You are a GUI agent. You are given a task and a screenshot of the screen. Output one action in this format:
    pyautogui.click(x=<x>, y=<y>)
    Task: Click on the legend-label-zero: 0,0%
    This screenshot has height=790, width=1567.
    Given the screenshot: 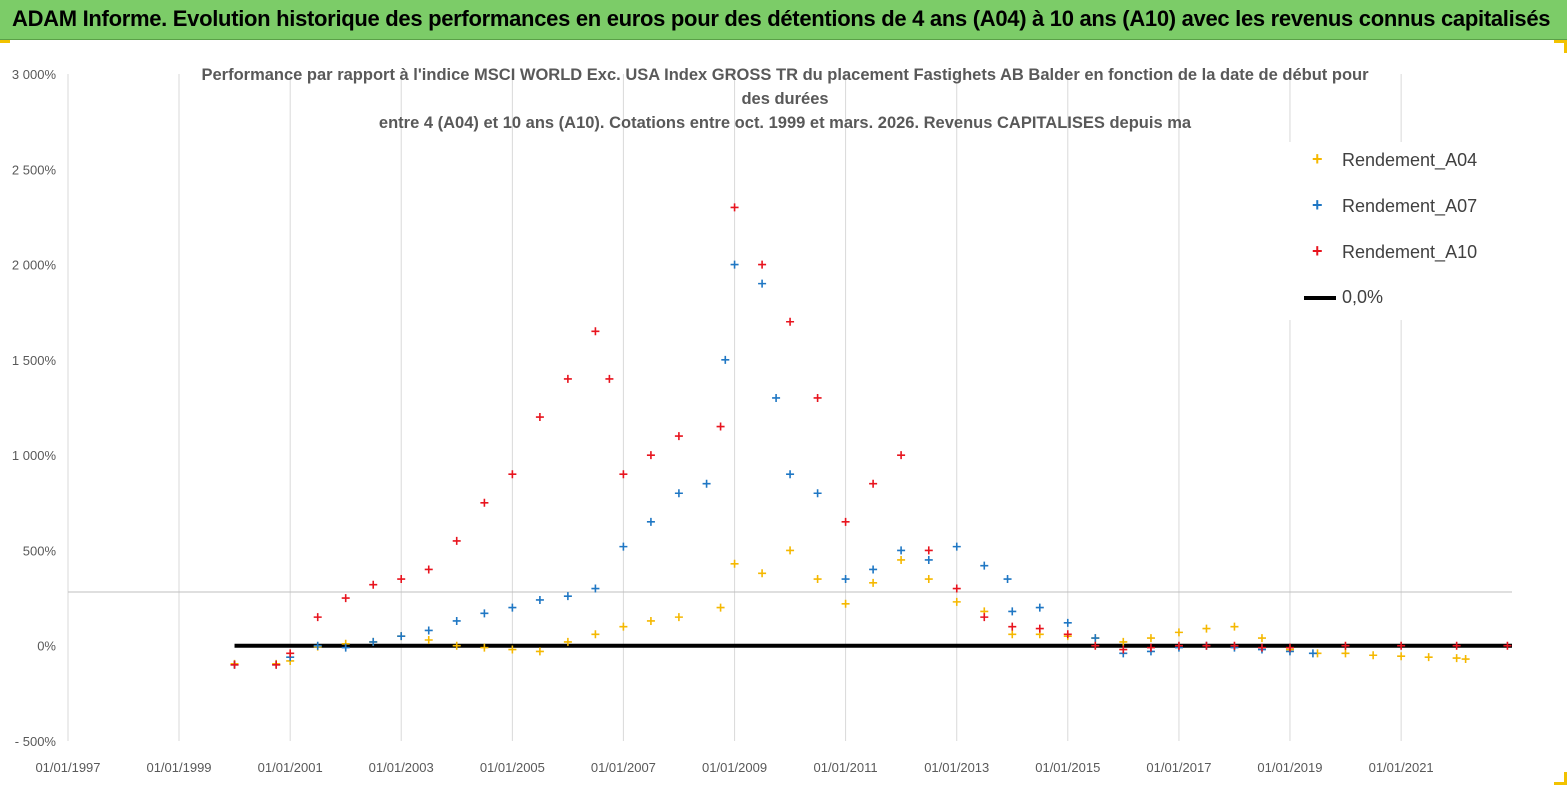 What is the action you would take?
    pyautogui.click(x=1363, y=297)
    